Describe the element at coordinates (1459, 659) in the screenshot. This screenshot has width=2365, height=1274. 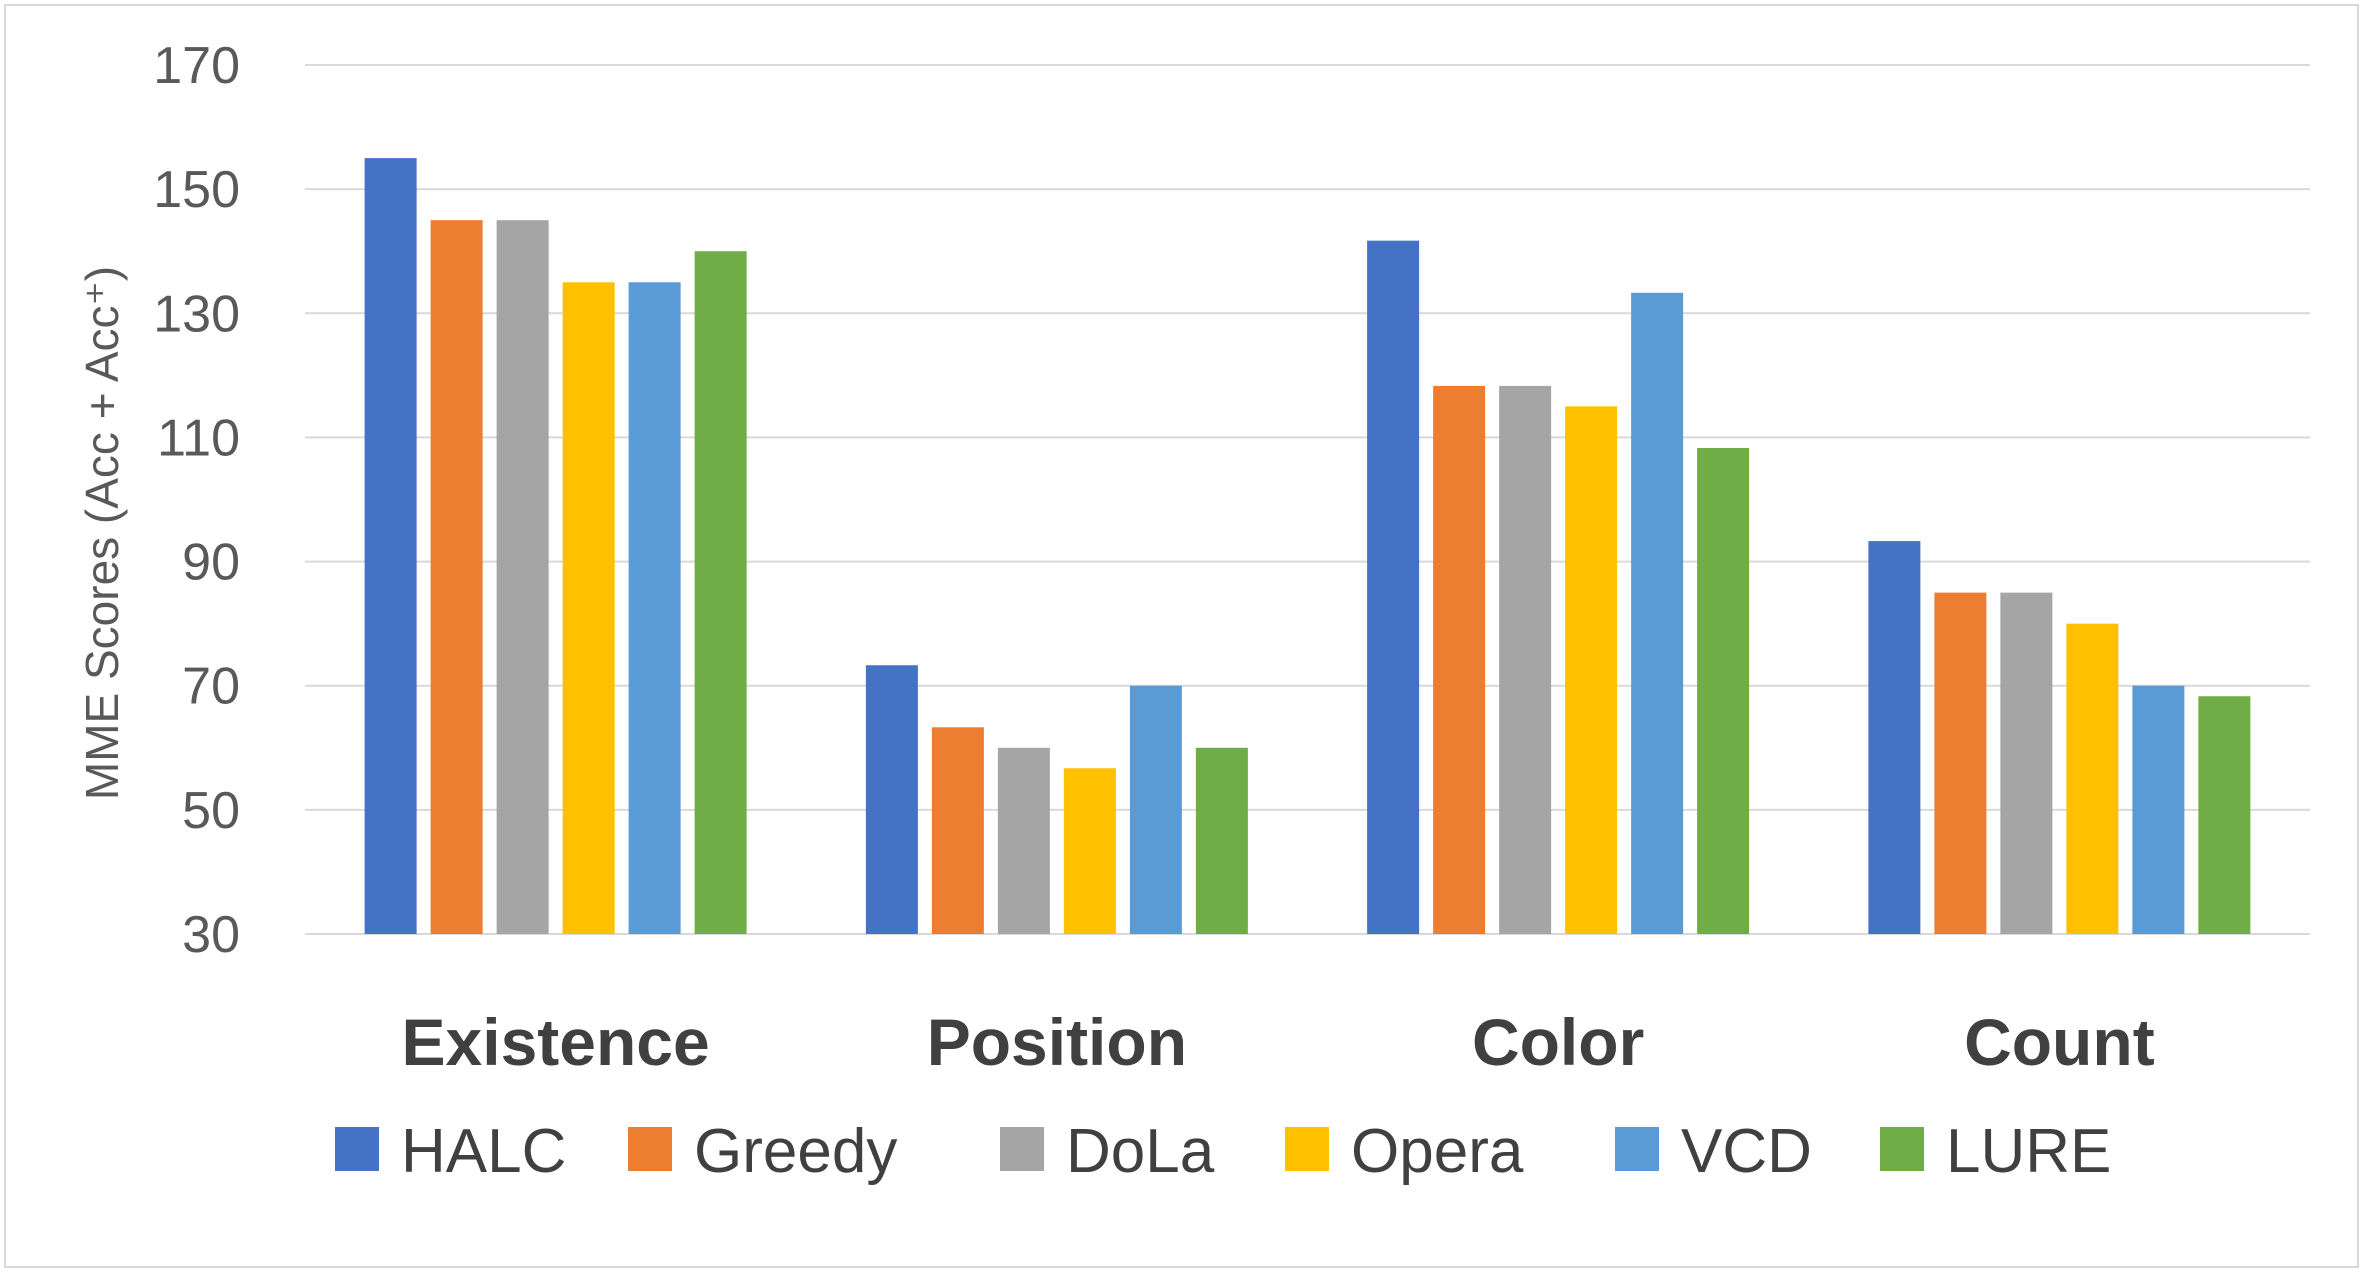
I see `bar-greedy-color` at that location.